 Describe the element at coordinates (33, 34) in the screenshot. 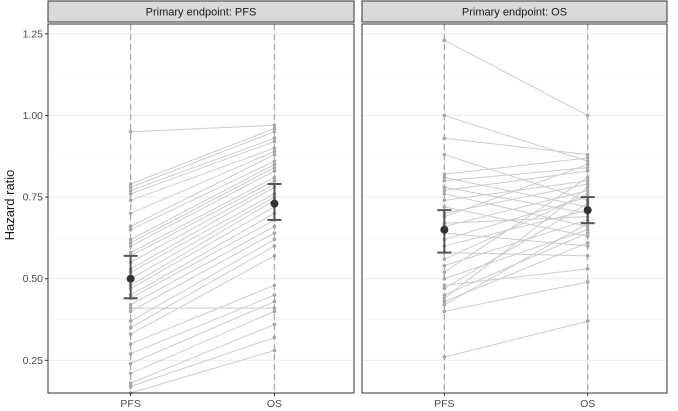

I see `y-tick-label: 1.25` at that location.